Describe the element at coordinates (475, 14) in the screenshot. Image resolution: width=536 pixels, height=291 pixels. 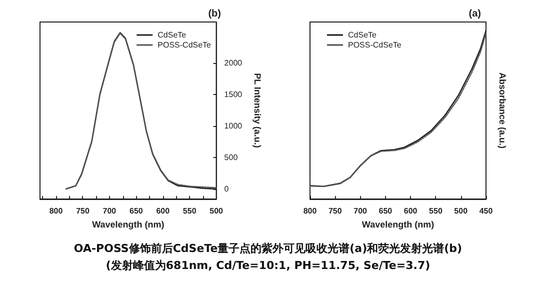
I see `chart-title: (a)` at that location.